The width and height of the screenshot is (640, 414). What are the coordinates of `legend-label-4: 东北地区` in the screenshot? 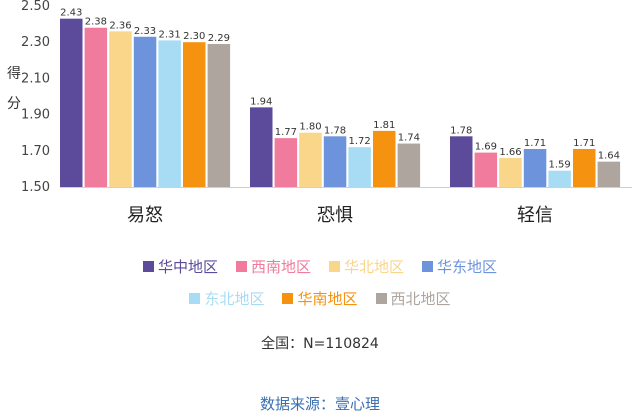 It's located at (234, 299).